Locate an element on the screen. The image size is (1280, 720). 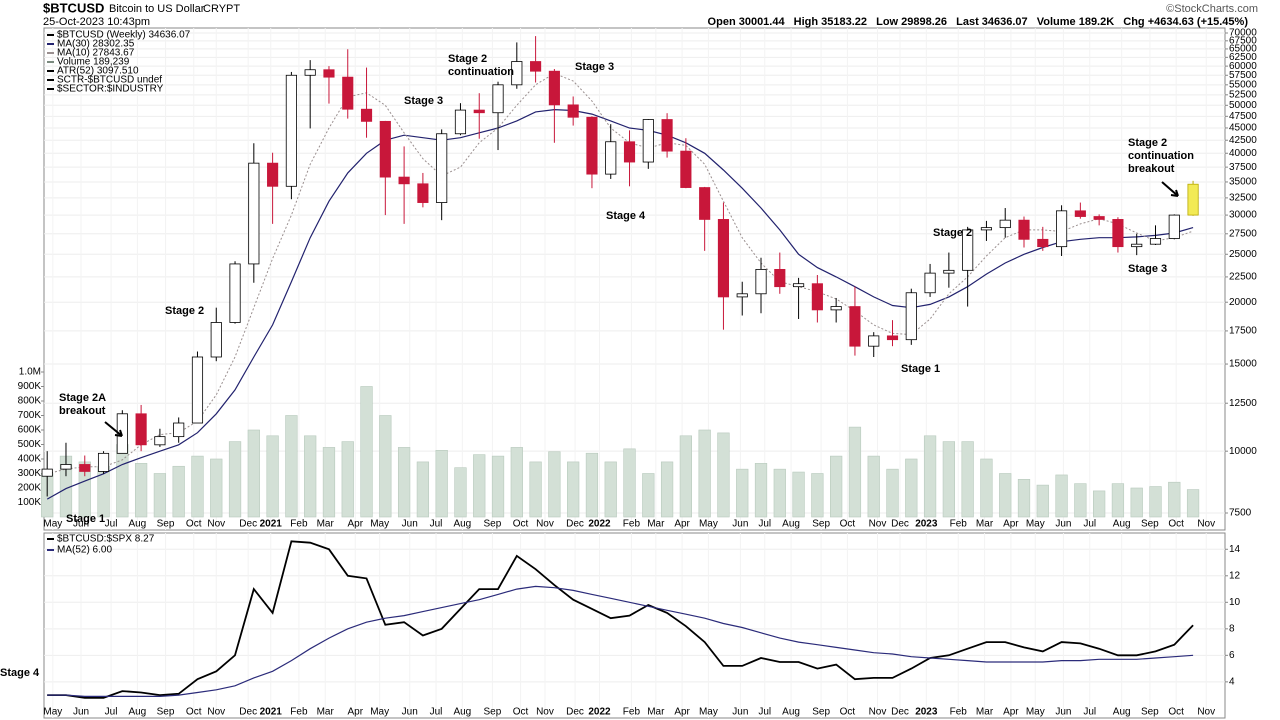
quote-change: Chg +4634.63 (+15.45%) is located at coordinates (1185, 22).